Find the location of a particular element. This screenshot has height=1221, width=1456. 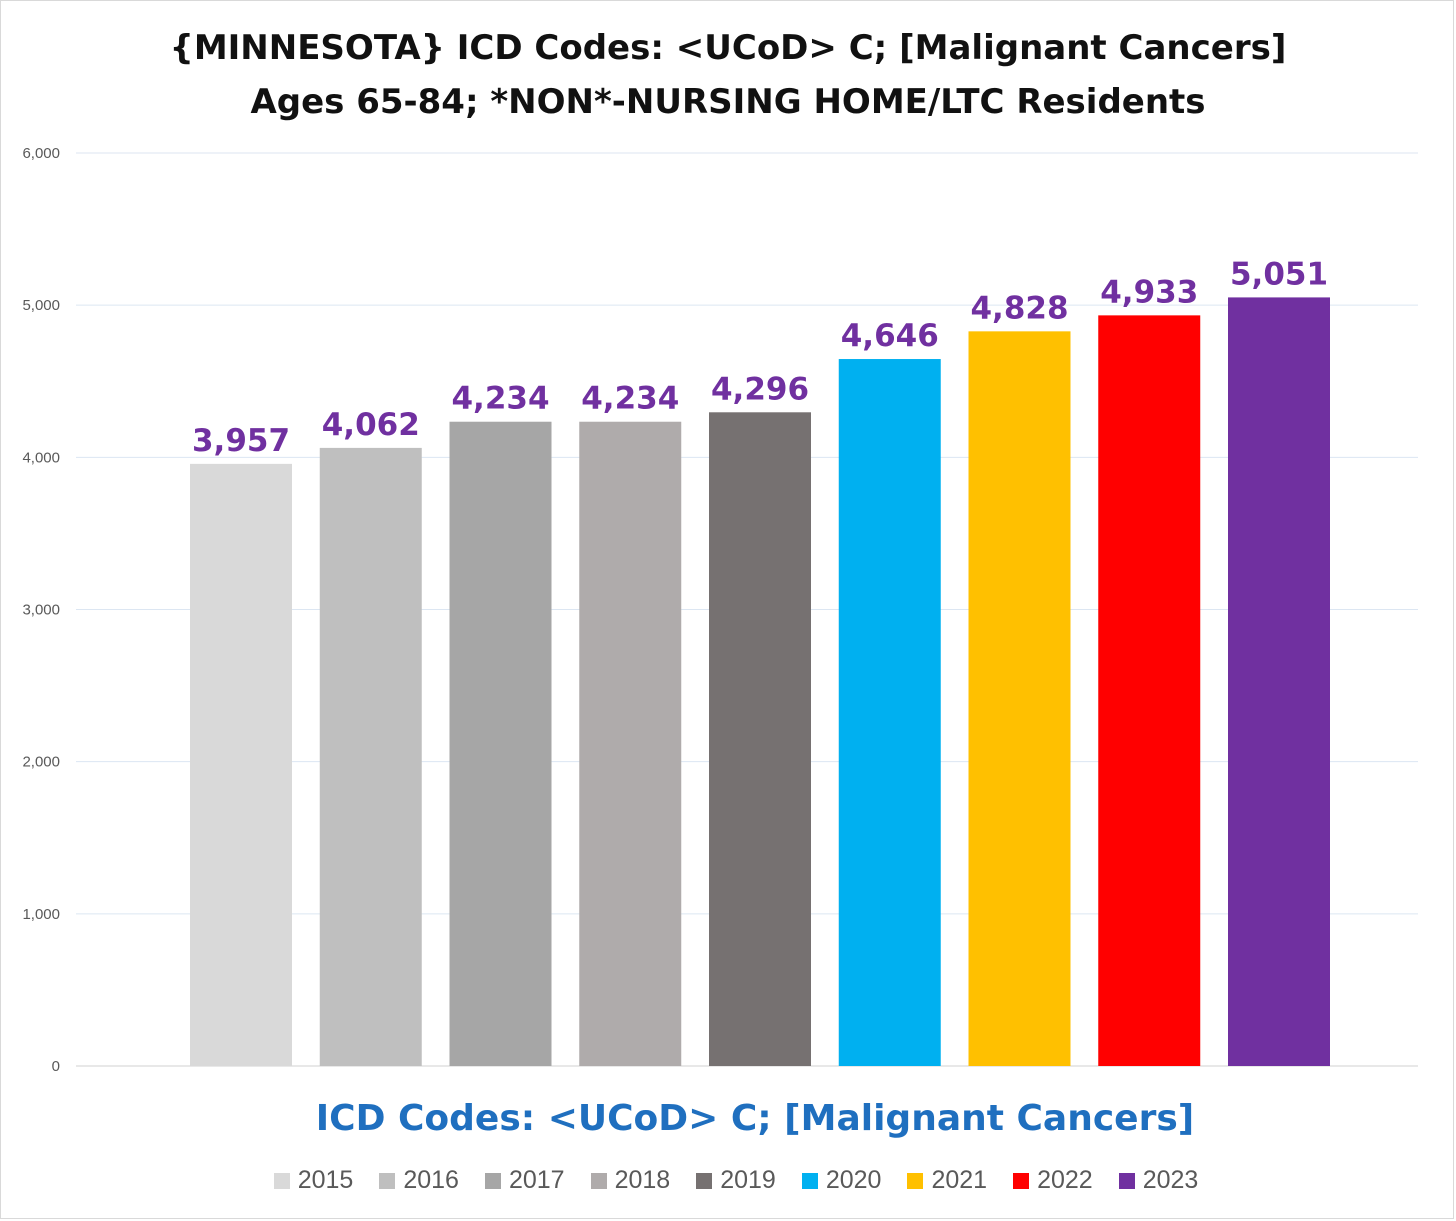

legend: 2015 2016 2017 2018 2019 2020 2021 2022 2023 is located at coordinates (728, 1180).